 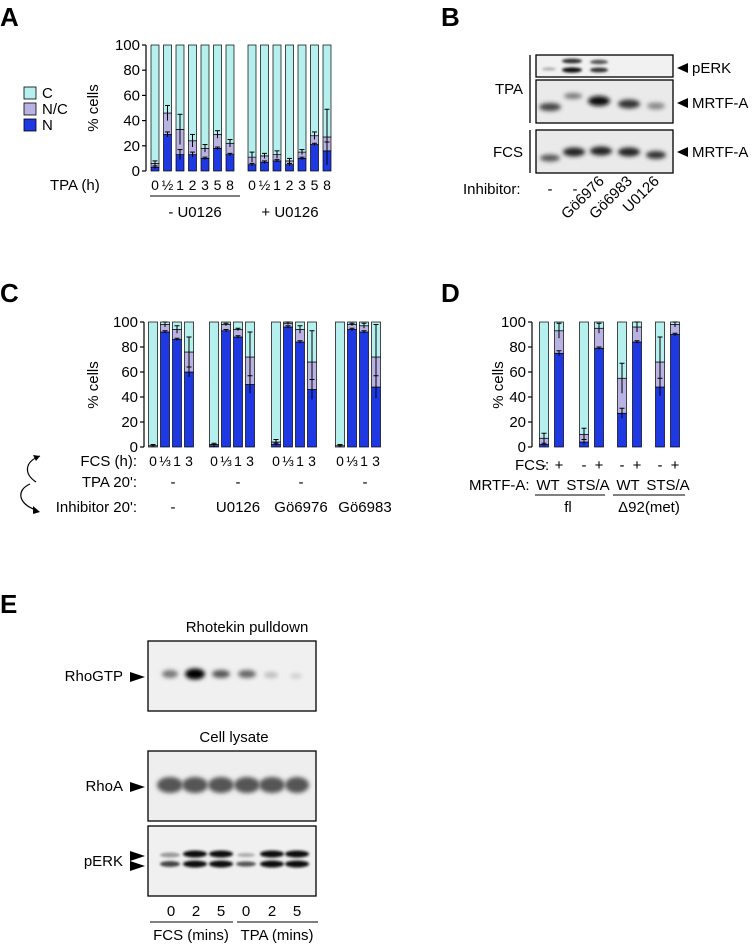 What do you see at coordinates (568, 507) in the screenshot?
I see `construct-label: fl` at bounding box center [568, 507].